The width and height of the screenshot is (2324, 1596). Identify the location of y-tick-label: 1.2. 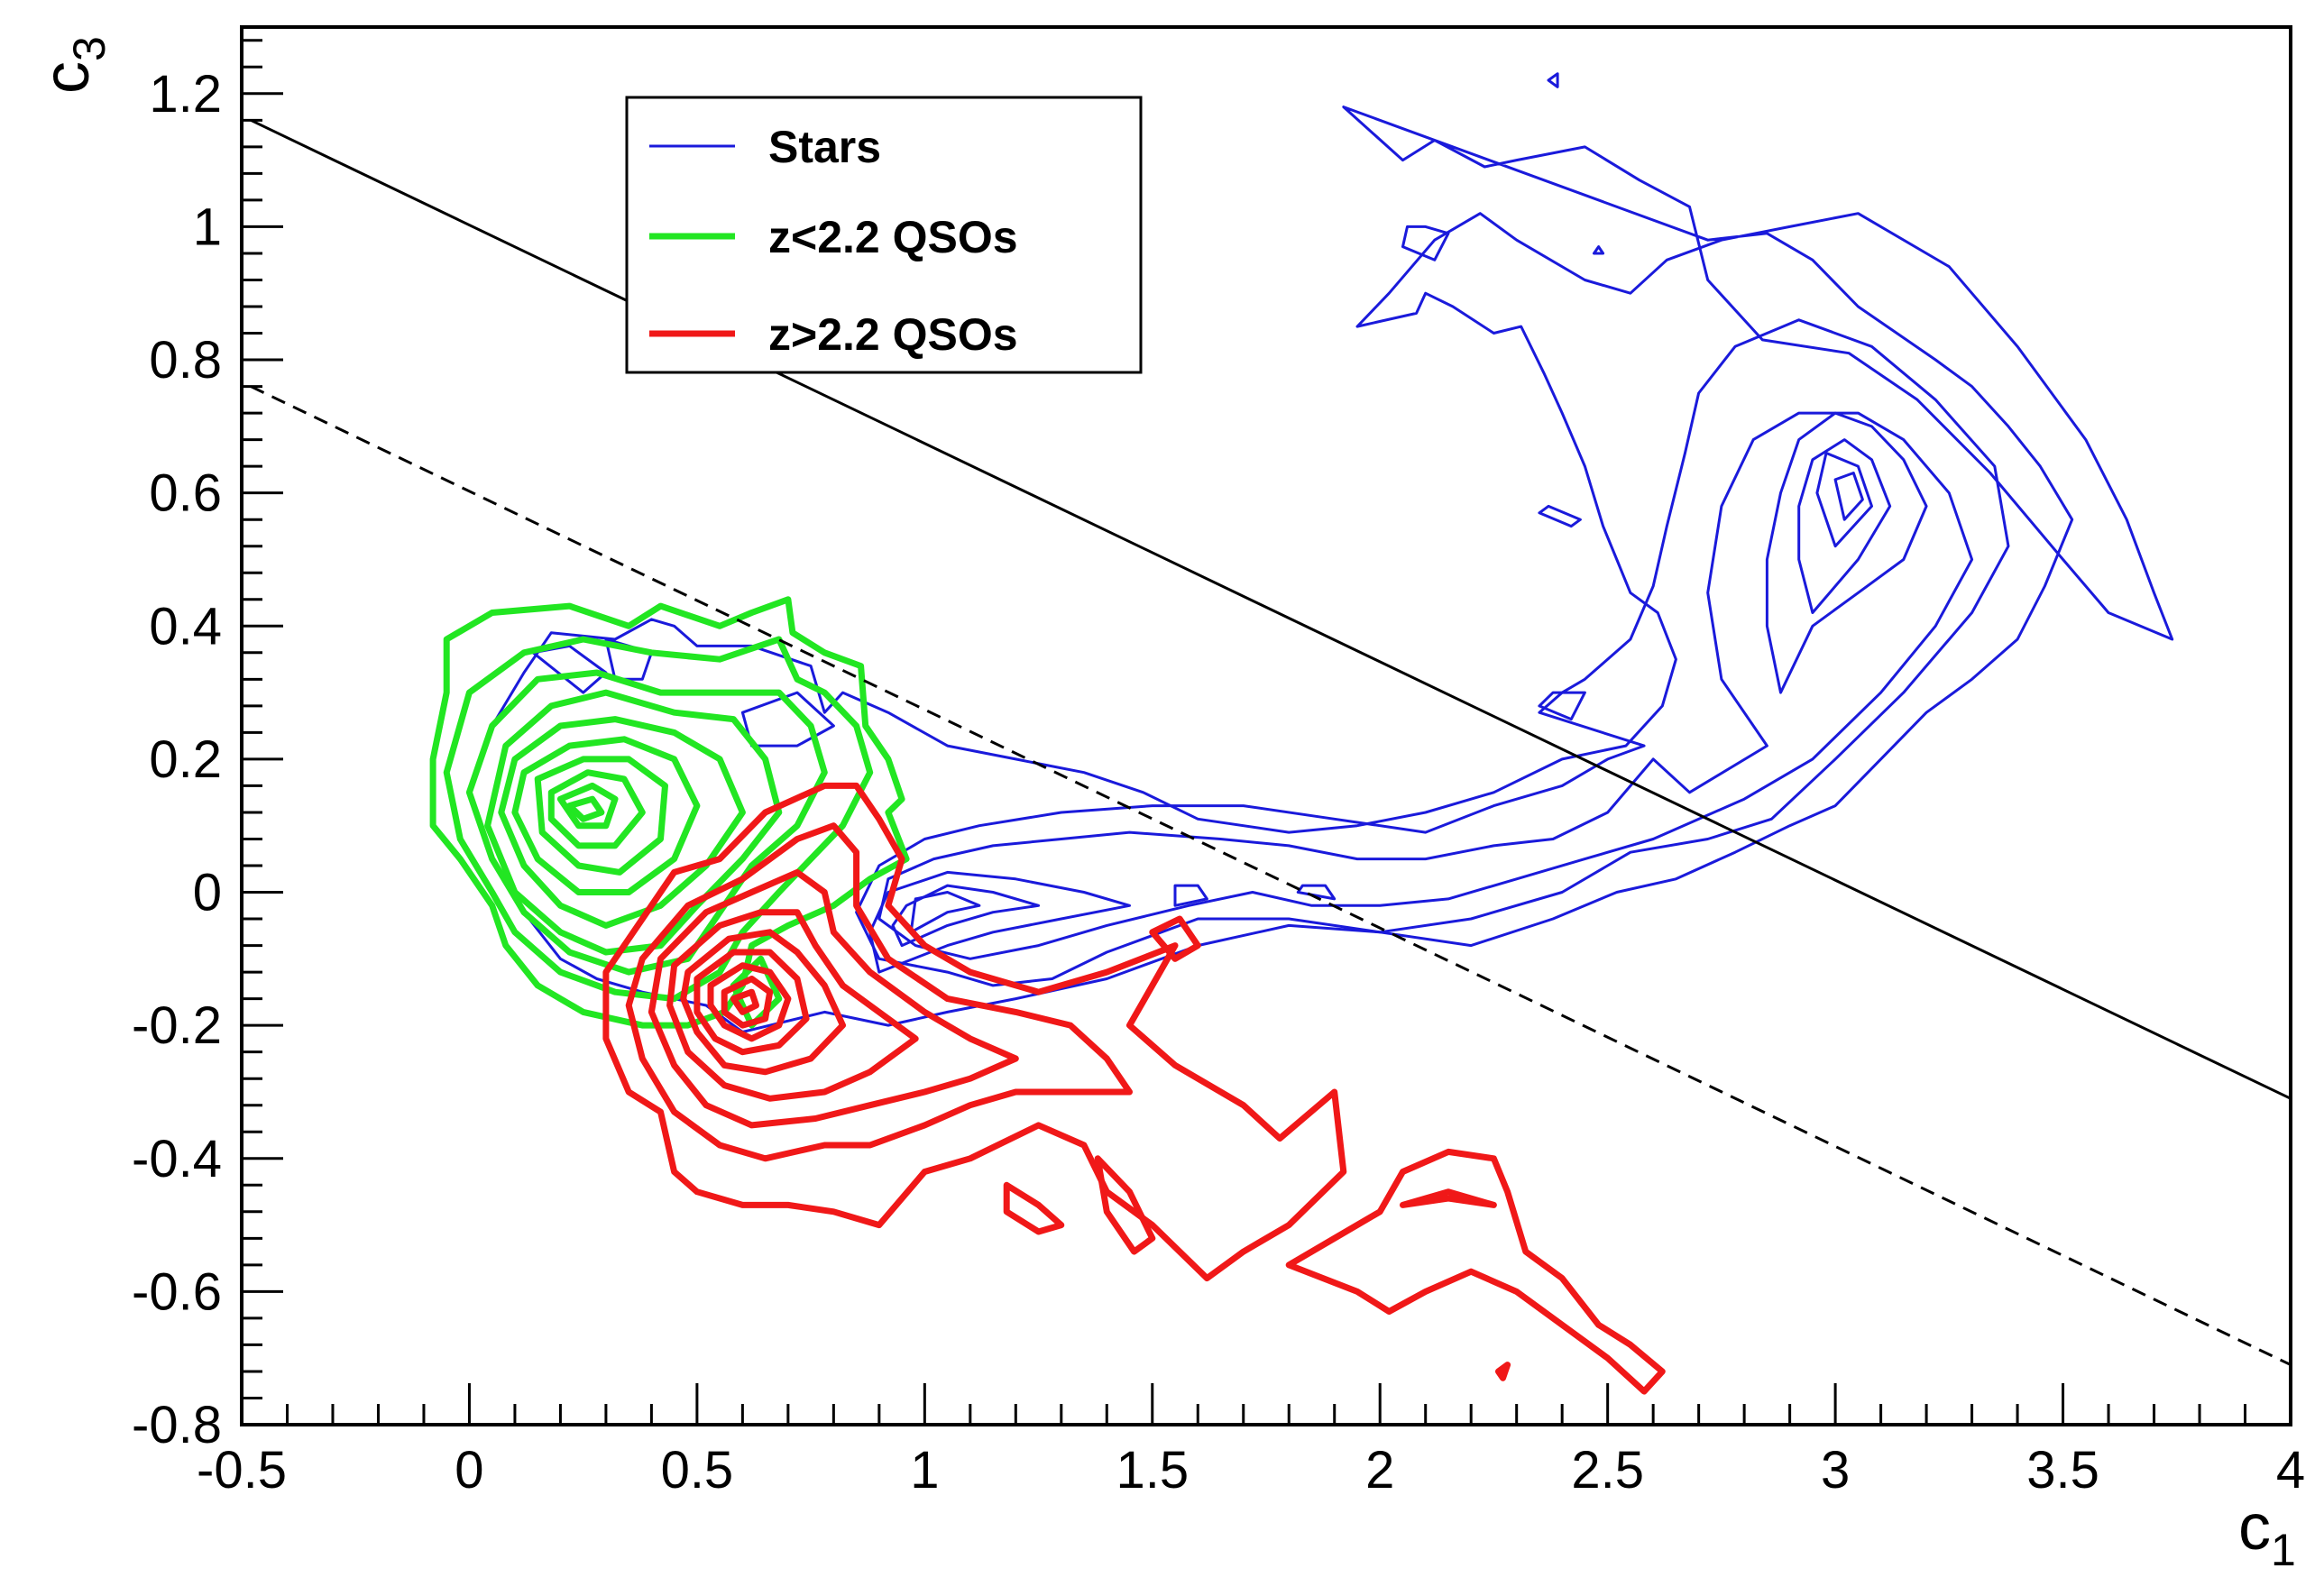
(185, 94).